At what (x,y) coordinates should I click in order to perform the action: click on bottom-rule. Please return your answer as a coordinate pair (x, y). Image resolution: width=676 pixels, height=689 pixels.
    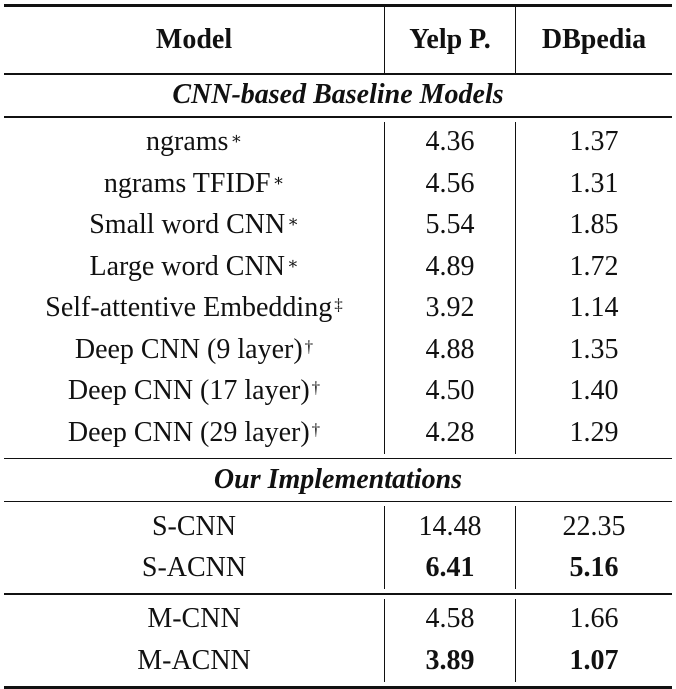
    Looking at the image, I should click on (338, 687).